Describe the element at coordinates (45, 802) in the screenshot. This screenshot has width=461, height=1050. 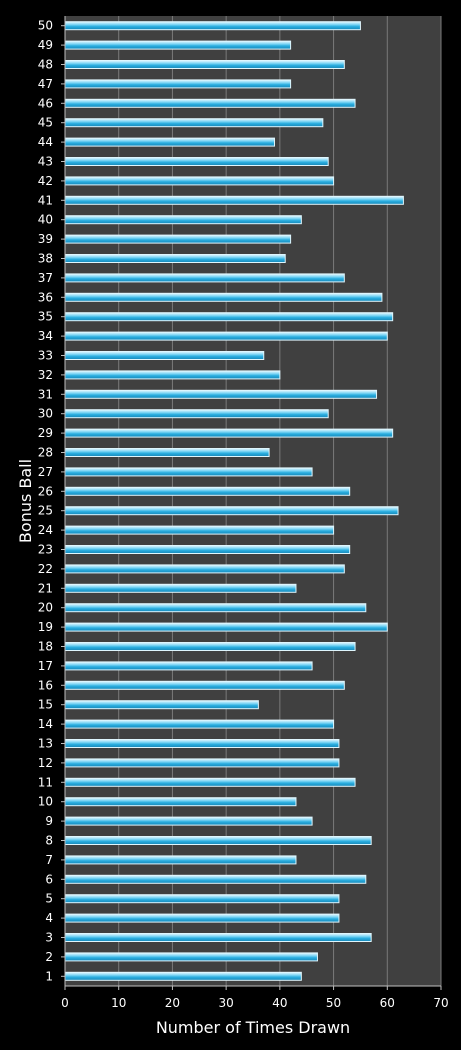
I see `y-tick-label: 10` at that location.